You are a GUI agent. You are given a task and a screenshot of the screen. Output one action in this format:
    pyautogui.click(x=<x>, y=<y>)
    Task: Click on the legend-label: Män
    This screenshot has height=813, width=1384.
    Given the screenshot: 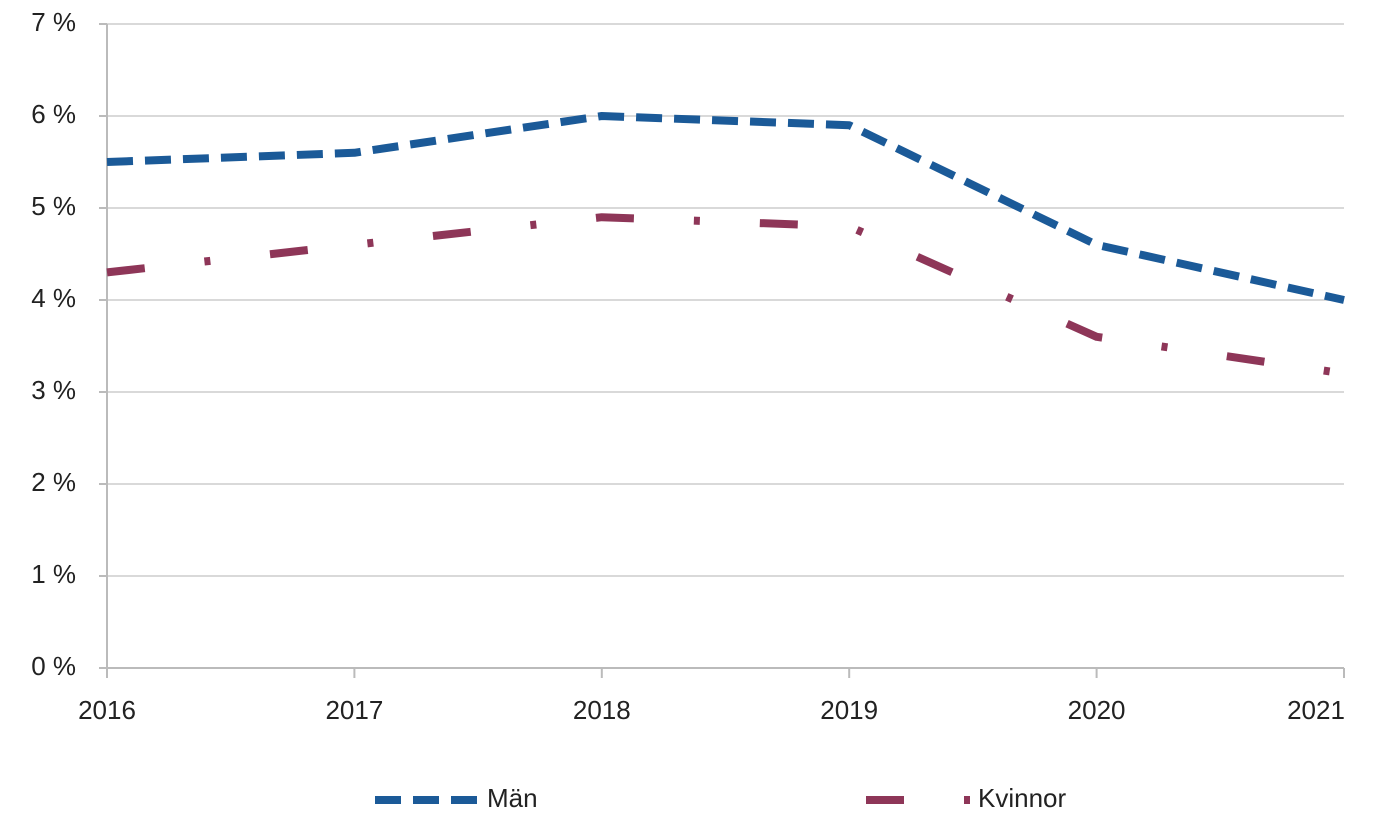 What is the action you would take?
    pyautogui.click(x=512, y=798)
    